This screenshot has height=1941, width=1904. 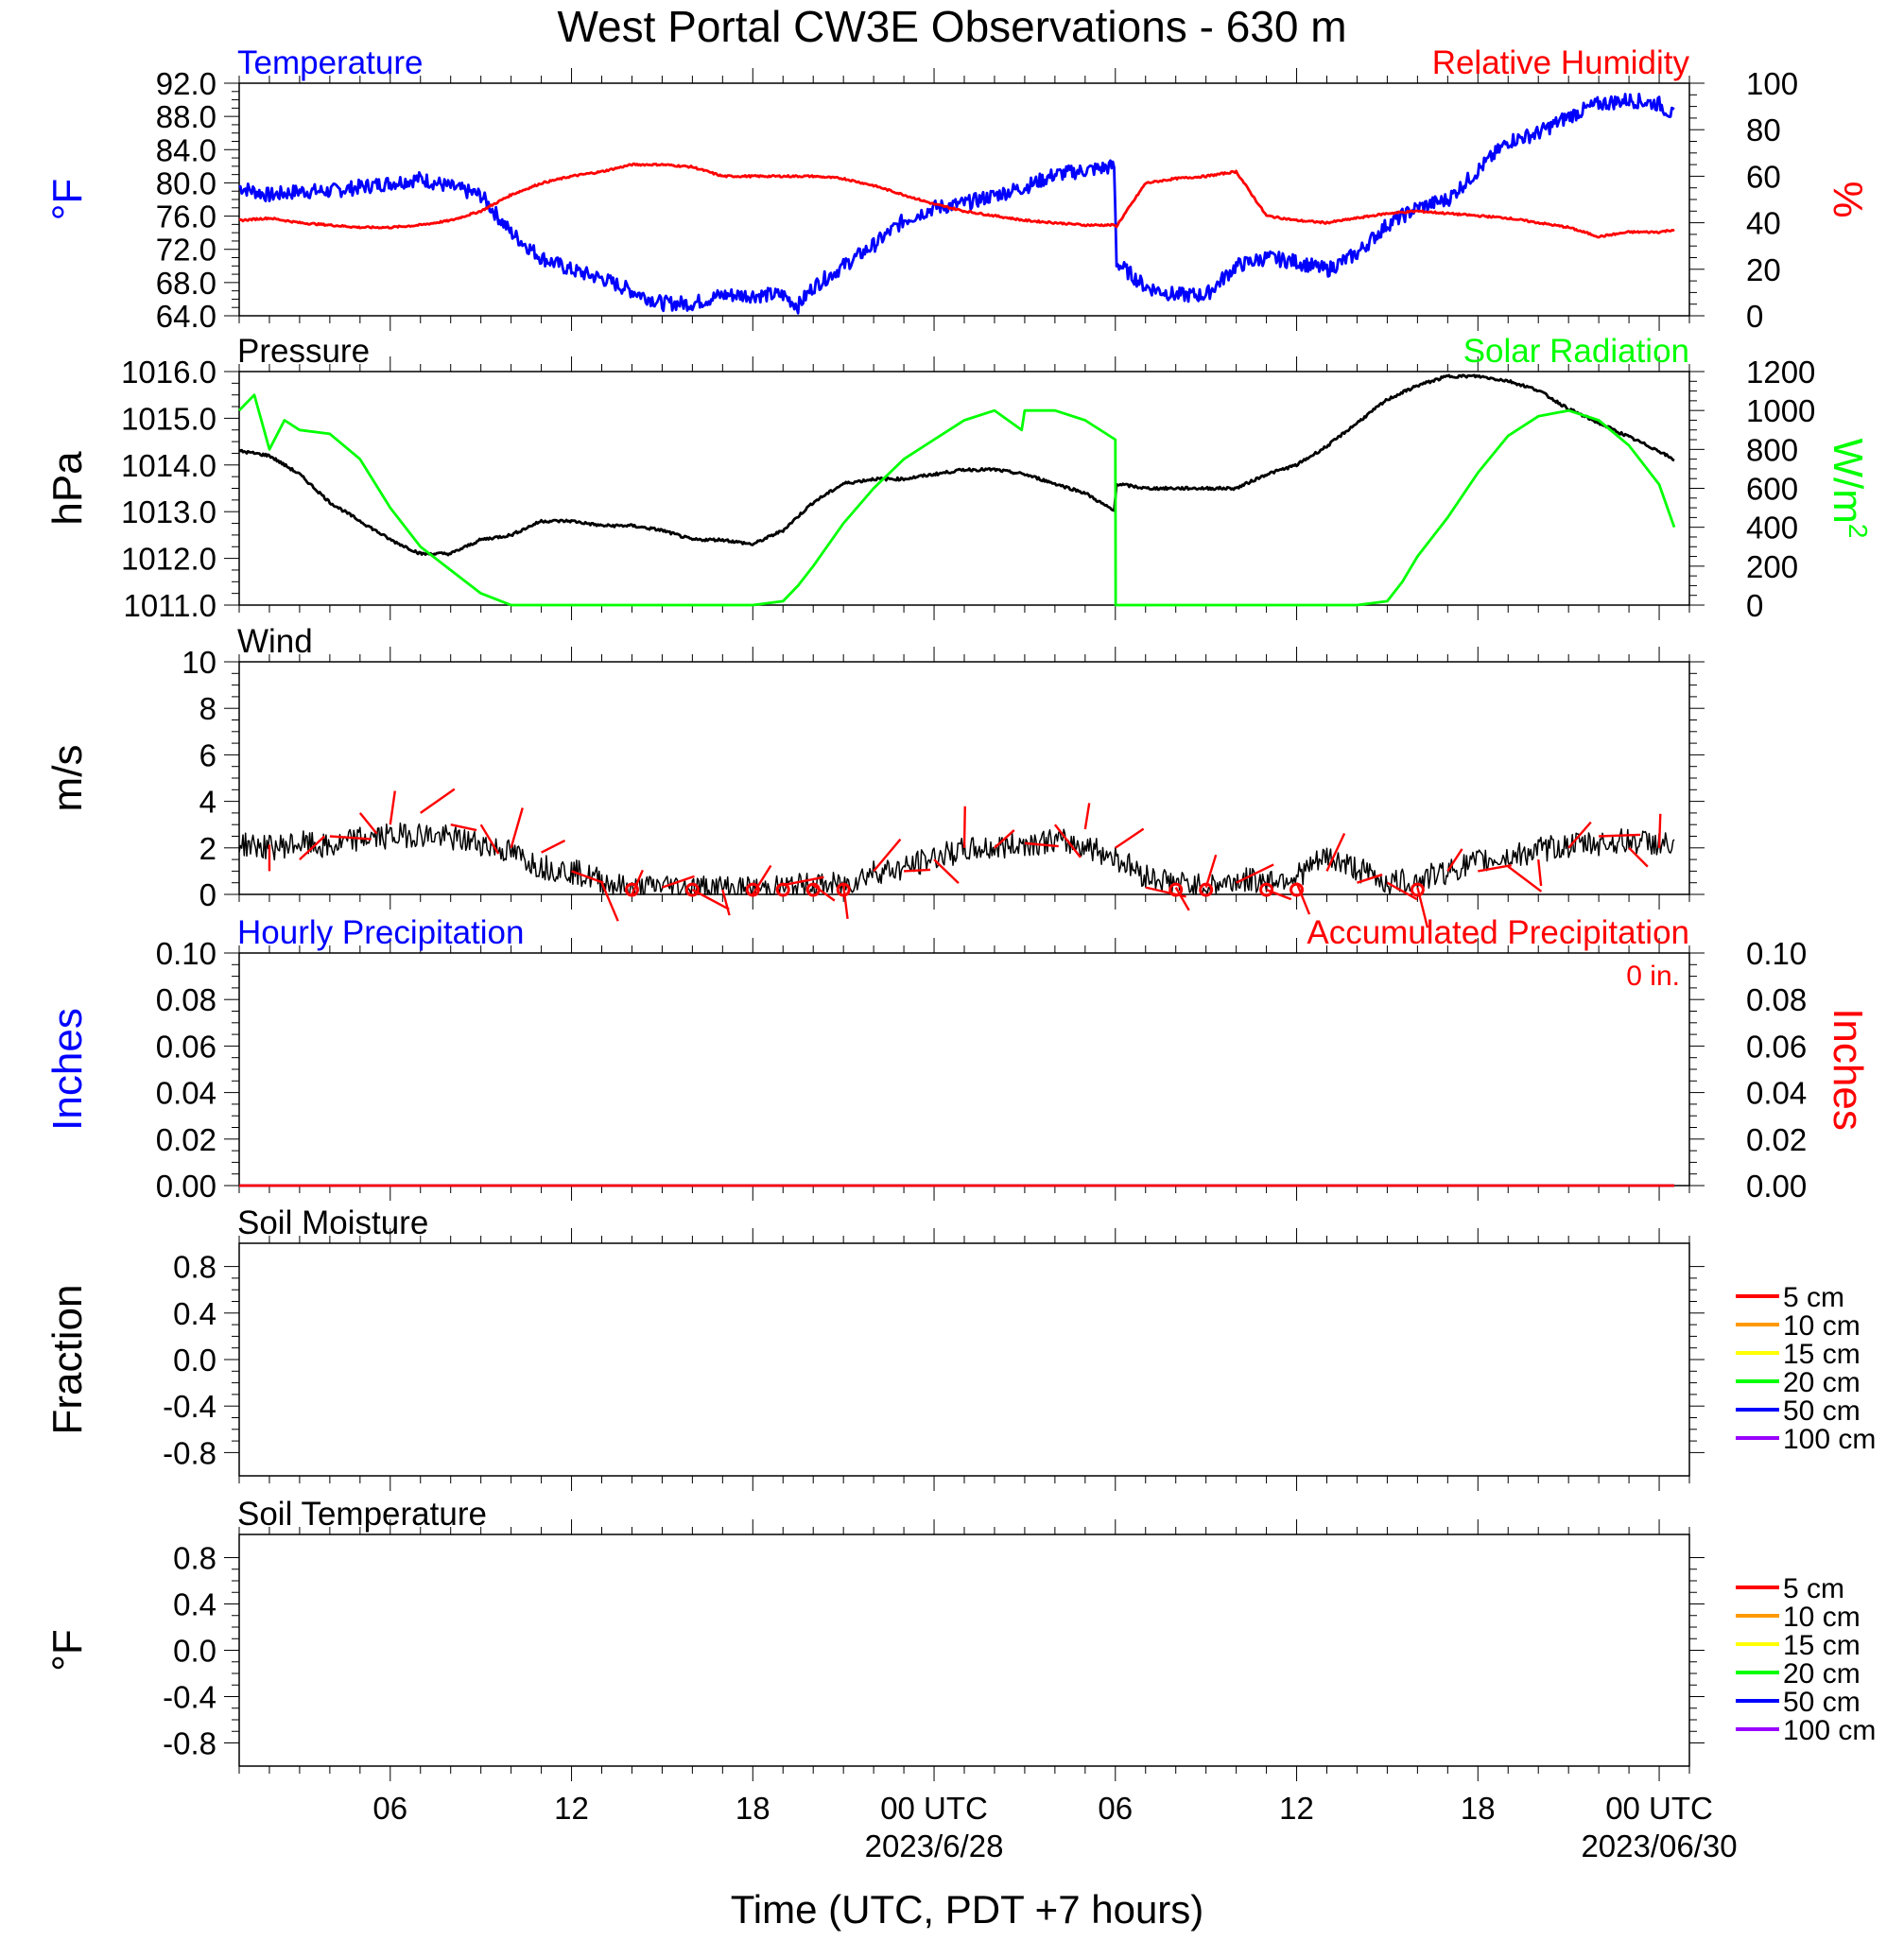 What do you see at coordinates (935, 1846) in the screenshot?
I see `x-date-label: 2023/6/28` at bounding box center [935, 1846].